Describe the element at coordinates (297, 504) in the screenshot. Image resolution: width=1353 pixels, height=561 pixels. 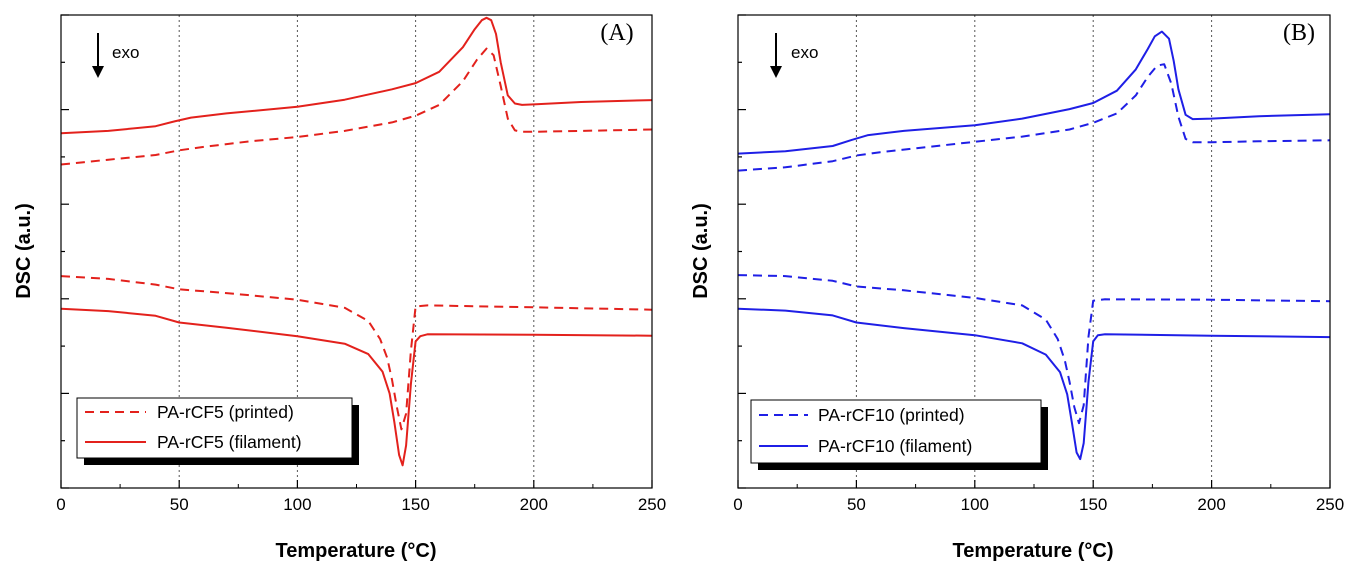
I see `x-tick-label-a-100: 100` at that location.